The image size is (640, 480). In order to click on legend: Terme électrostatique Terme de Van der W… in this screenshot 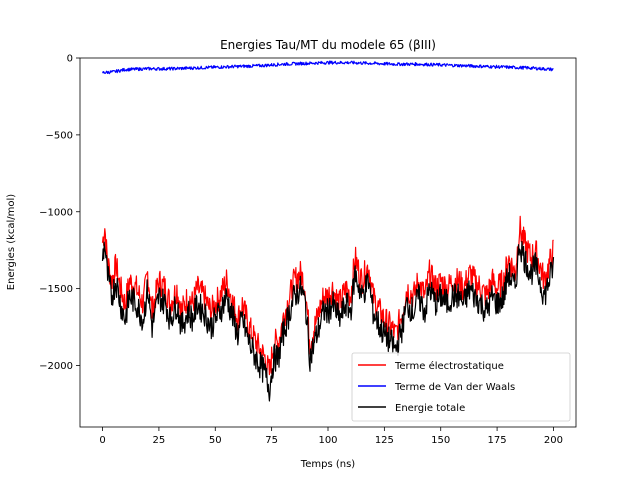, I will do `click(461, 387)`.